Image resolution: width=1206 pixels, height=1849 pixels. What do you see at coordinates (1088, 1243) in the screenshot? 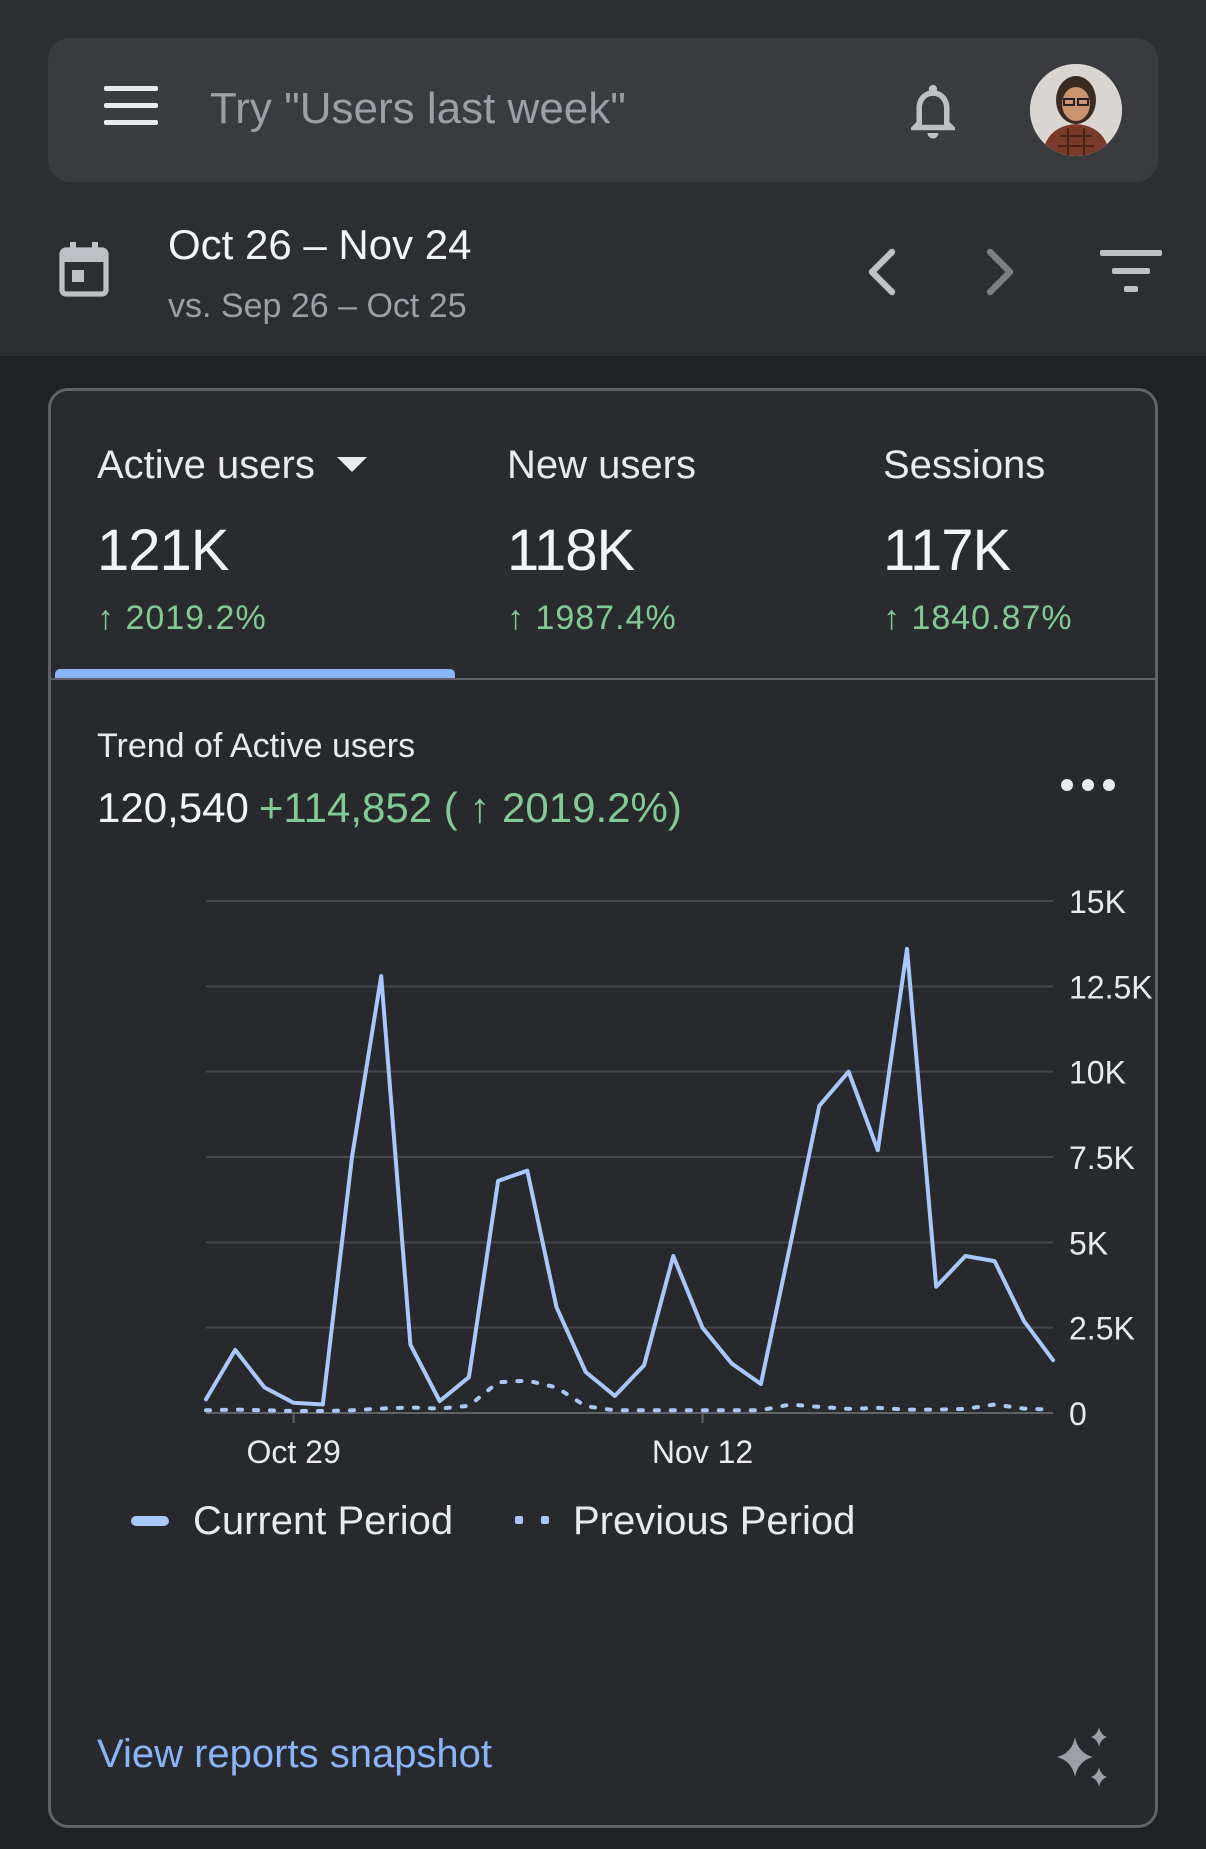
I see `y-tick-label: 5K` at bounding box center [1088, 1243].